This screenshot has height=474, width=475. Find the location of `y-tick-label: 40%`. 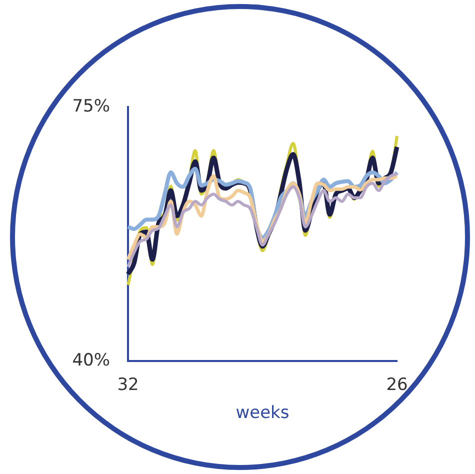

y-tick-label: 40% is located at coordinates (91, 360).